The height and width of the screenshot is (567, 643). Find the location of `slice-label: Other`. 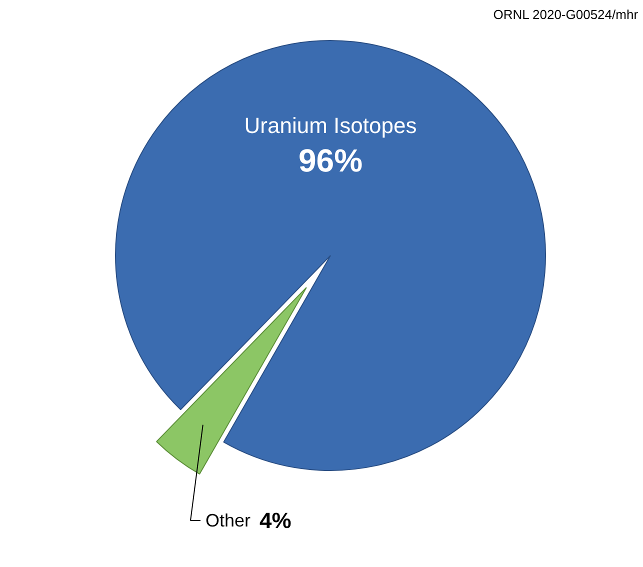

slice-label: Other is located at coordinates (228, 520).